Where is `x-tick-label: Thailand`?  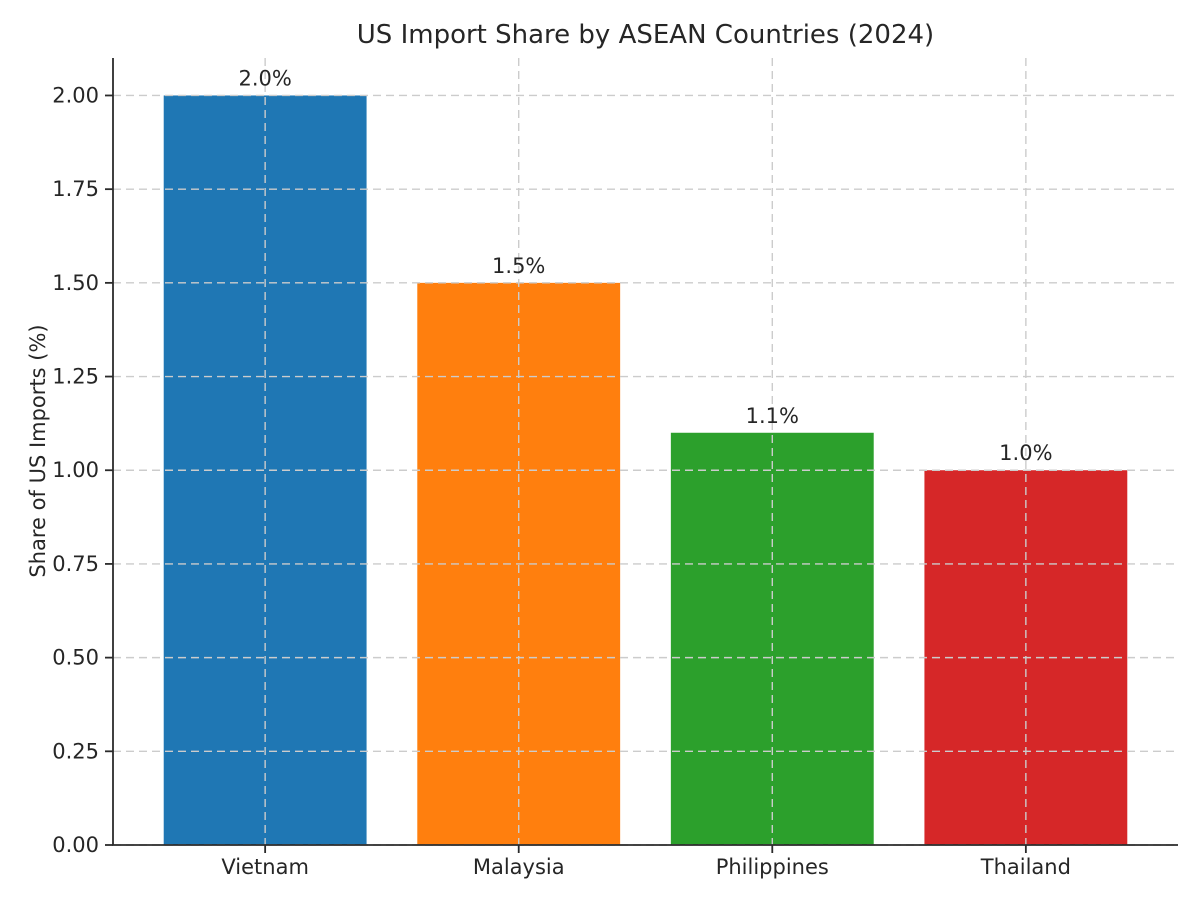
x-tick-label: Thailand is located at coordinates (1025, 867).